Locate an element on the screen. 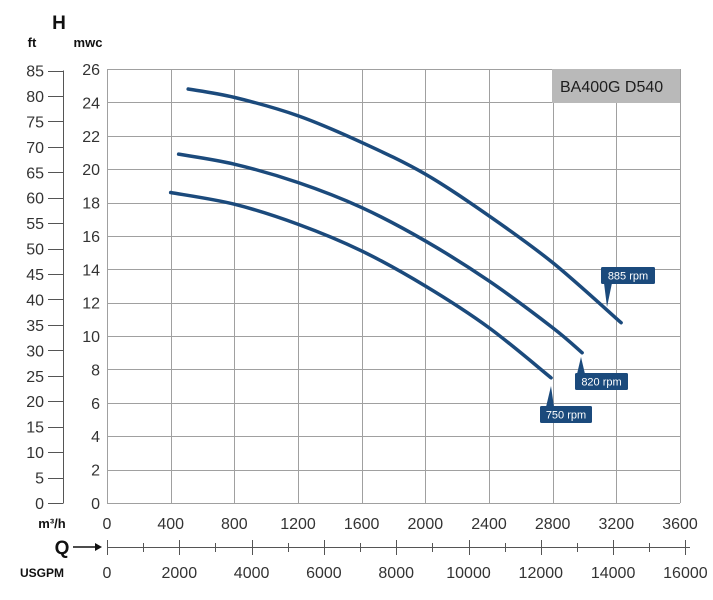 Image resolution: width=713 pixels, height=600 pixels. x-axis-symbol: Q is located at coordinates (62, 548).